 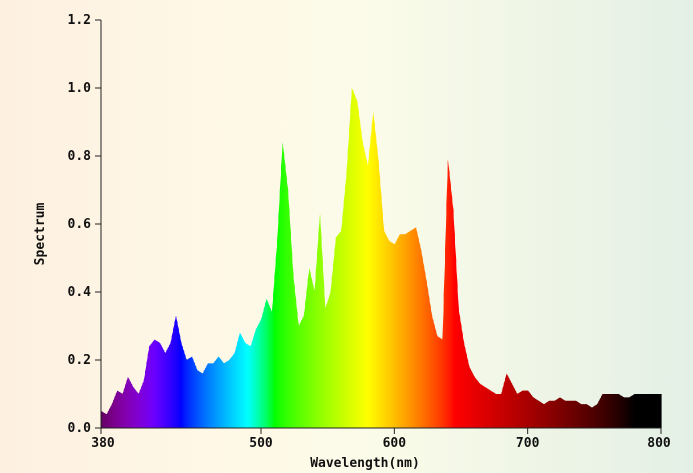 What do you see at coordinates (80, 428) in the screenshot?
I see `y-tick-label: 0.0` at bounding box center [80, 428].